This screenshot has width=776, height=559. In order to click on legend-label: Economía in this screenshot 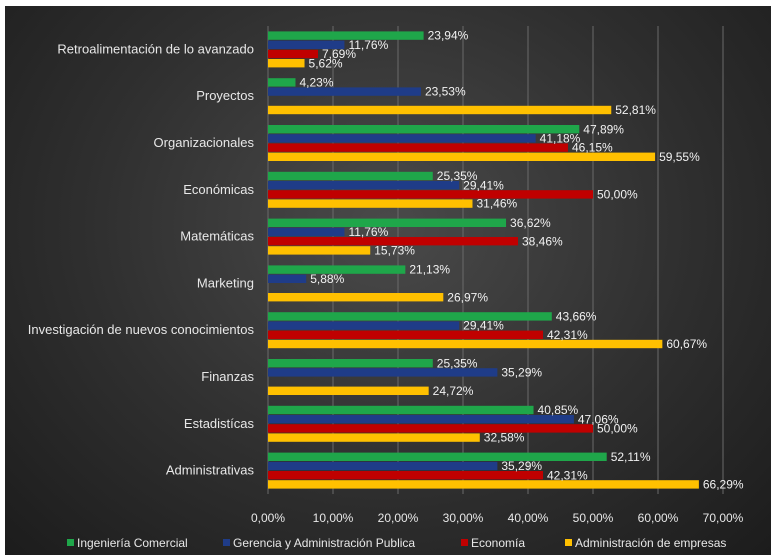, I will do `click(498, 543)`.